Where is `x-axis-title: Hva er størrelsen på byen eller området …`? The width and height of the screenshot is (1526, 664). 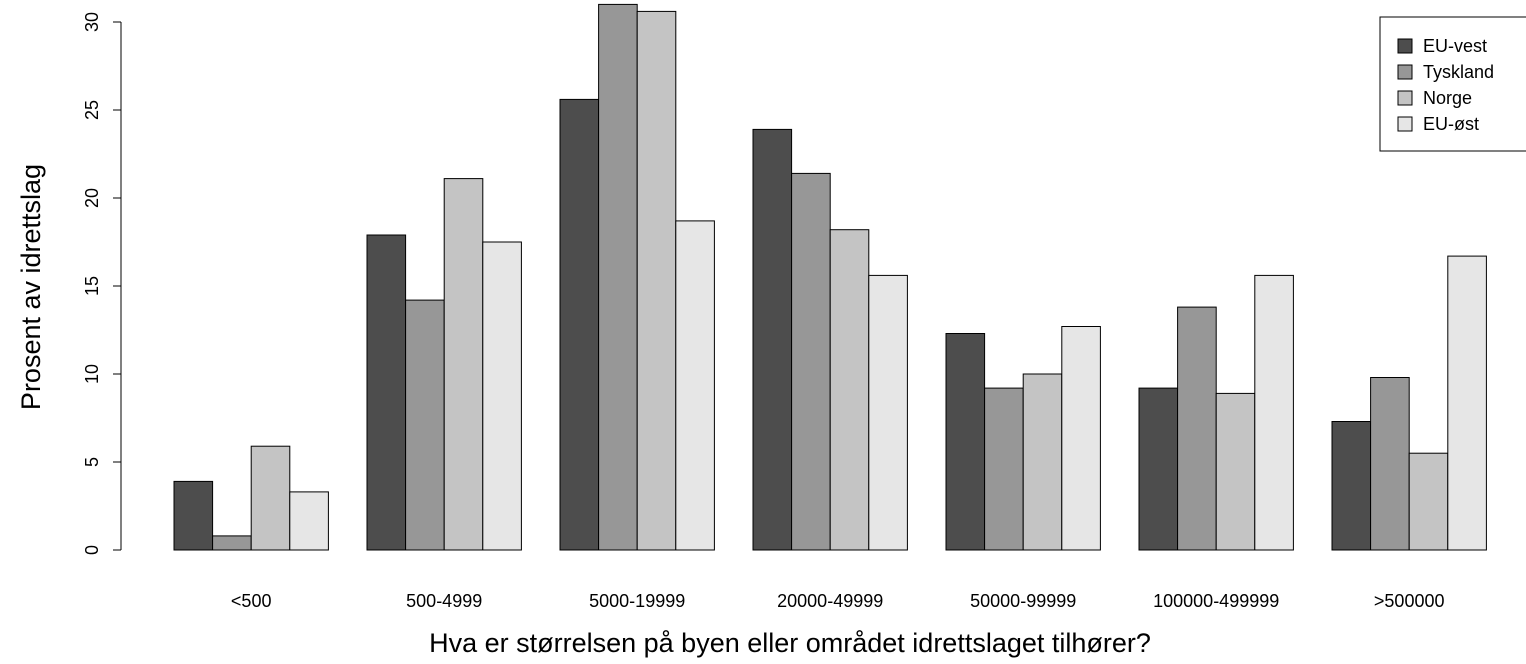
x-axis-title: Hva er størrelsen på byen eller området … is located at coordinates (790, 643).